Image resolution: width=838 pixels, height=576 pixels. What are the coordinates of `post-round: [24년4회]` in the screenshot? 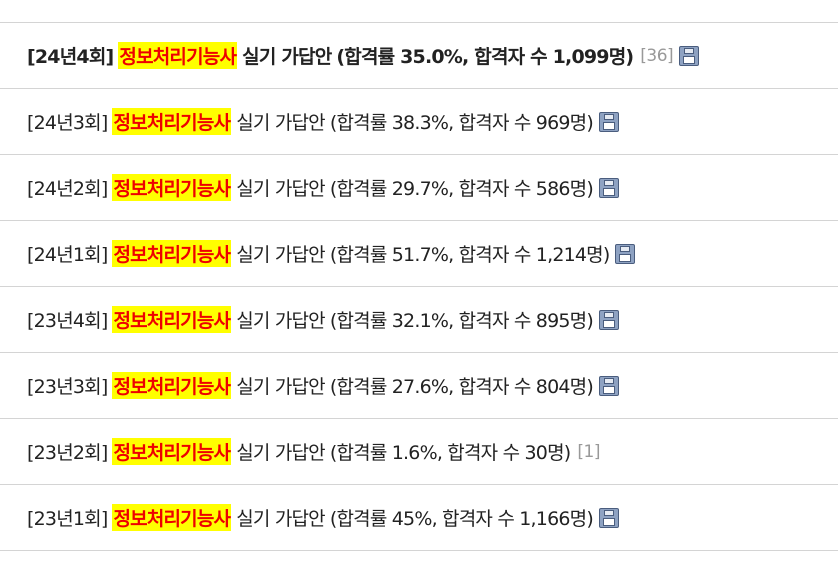 It's located at (70, 57).